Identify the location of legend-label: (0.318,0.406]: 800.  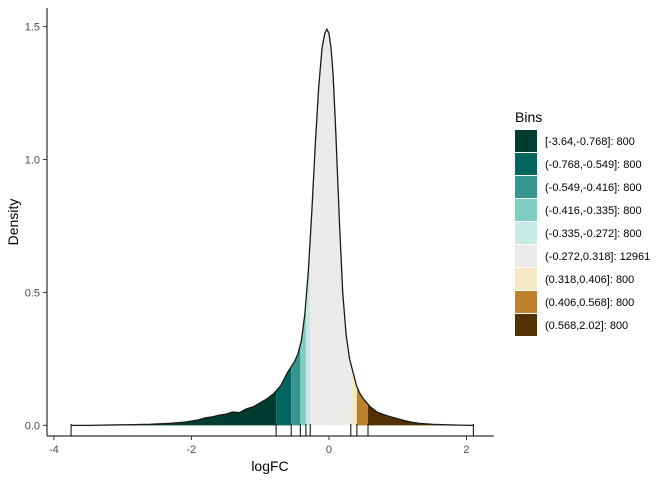
(589, 280).